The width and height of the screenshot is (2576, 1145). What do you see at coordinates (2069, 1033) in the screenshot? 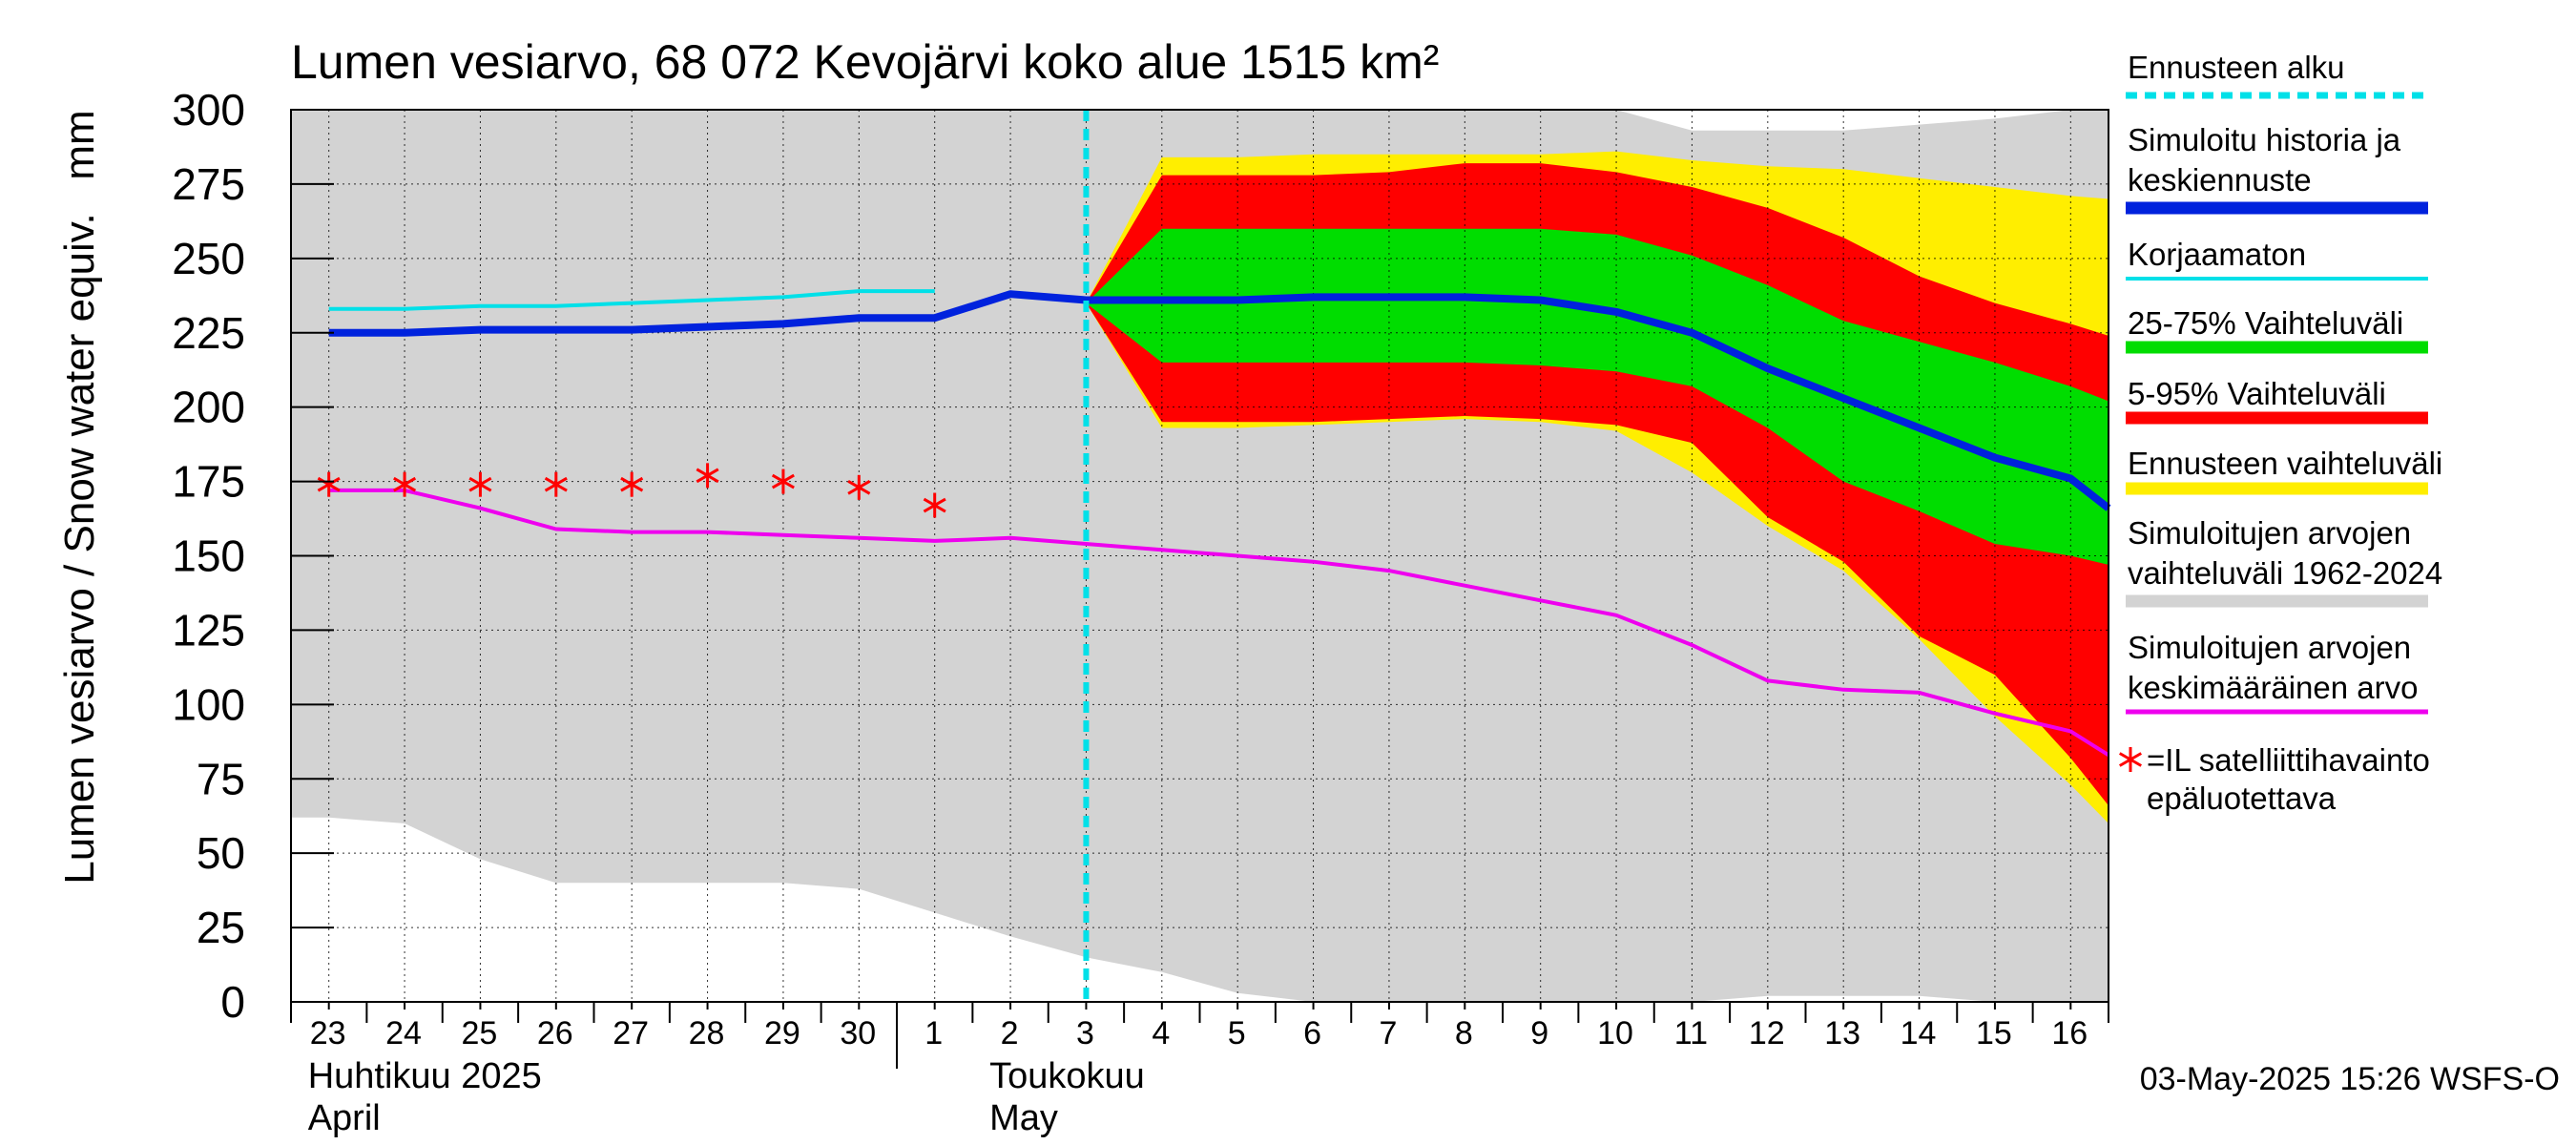
I see `x-tick-label: 16` at bounding box center [2069, 1033].